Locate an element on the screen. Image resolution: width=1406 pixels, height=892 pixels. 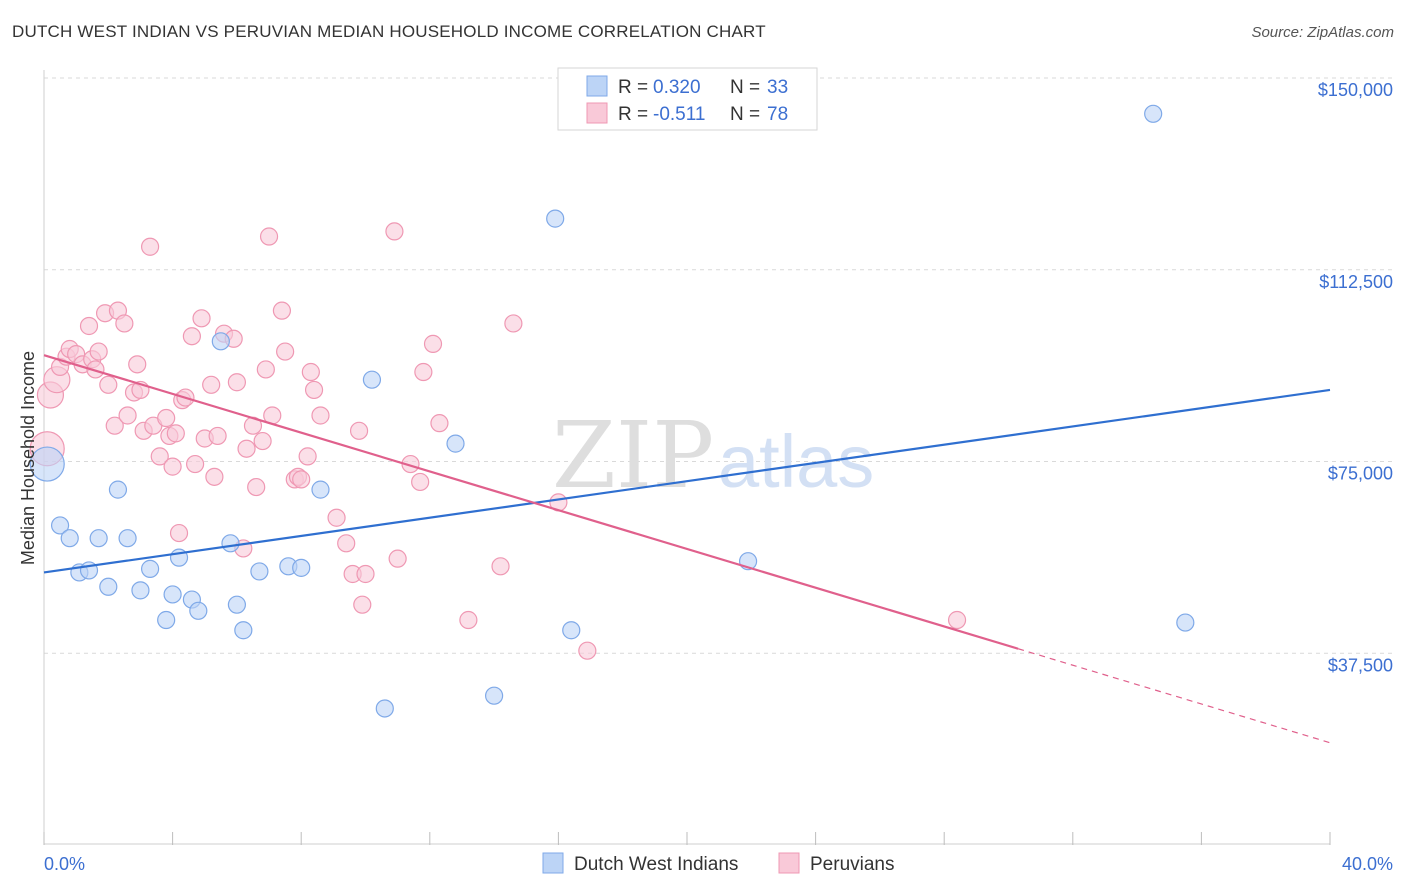
legend-r-label-blue: R = is located at coordinates (633, 87).